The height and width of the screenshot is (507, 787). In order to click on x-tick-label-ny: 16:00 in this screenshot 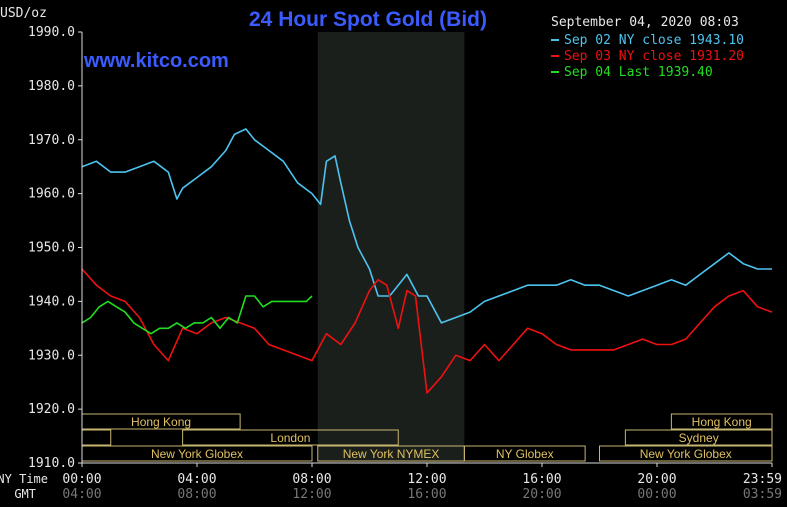, I will do `click(541, 479)`.